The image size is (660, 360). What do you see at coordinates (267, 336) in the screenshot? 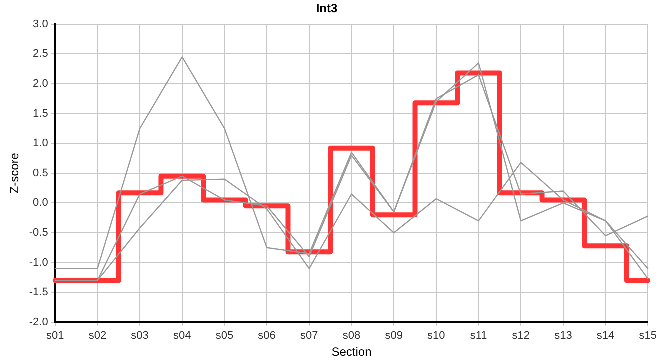
I see `x-tick-label: s06` at bounding box center [267, 336].